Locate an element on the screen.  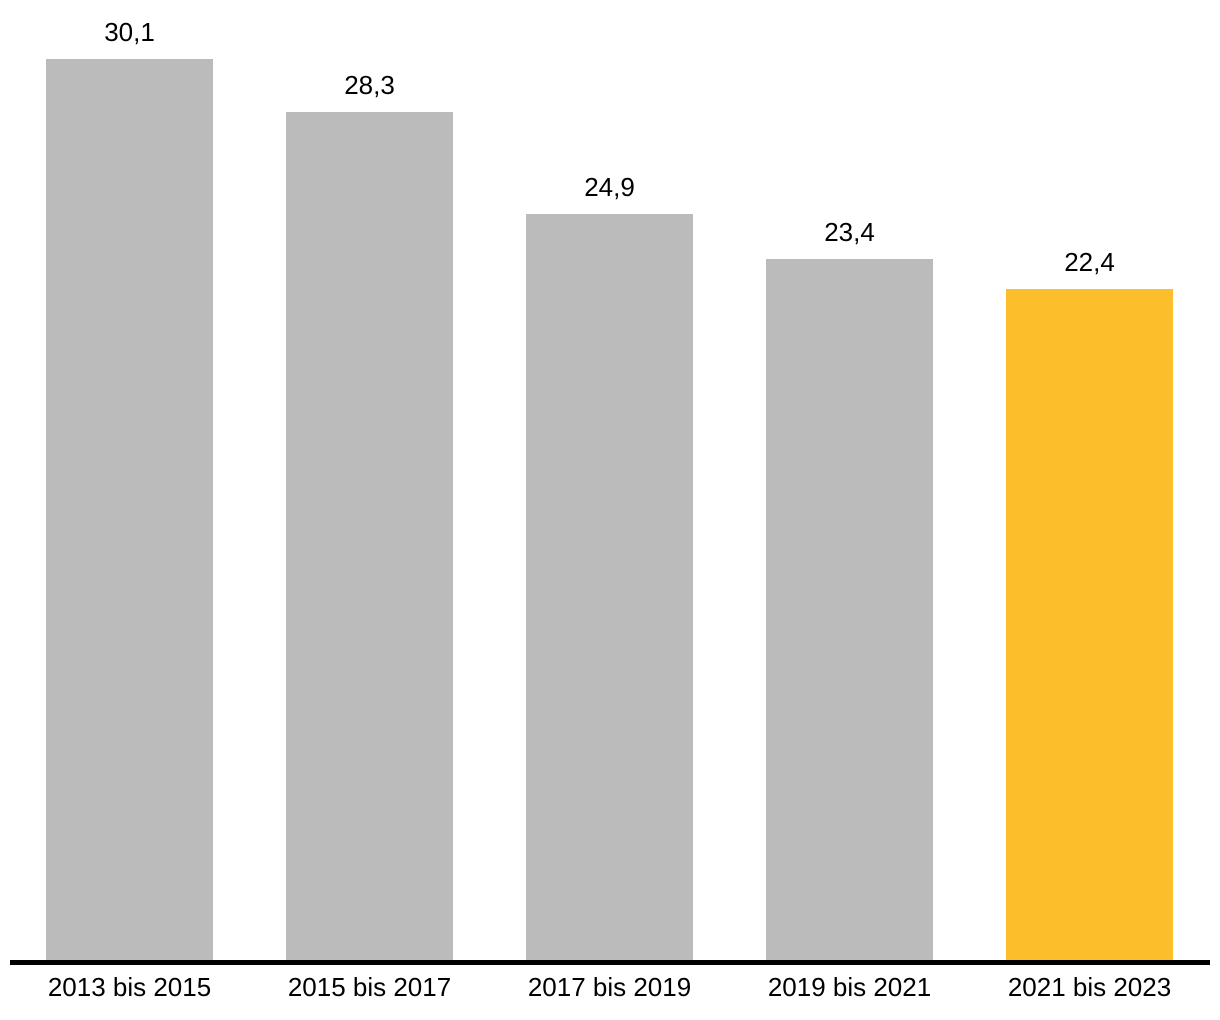
bar-value-label: 28,3 is located at coordinates (369, 85).